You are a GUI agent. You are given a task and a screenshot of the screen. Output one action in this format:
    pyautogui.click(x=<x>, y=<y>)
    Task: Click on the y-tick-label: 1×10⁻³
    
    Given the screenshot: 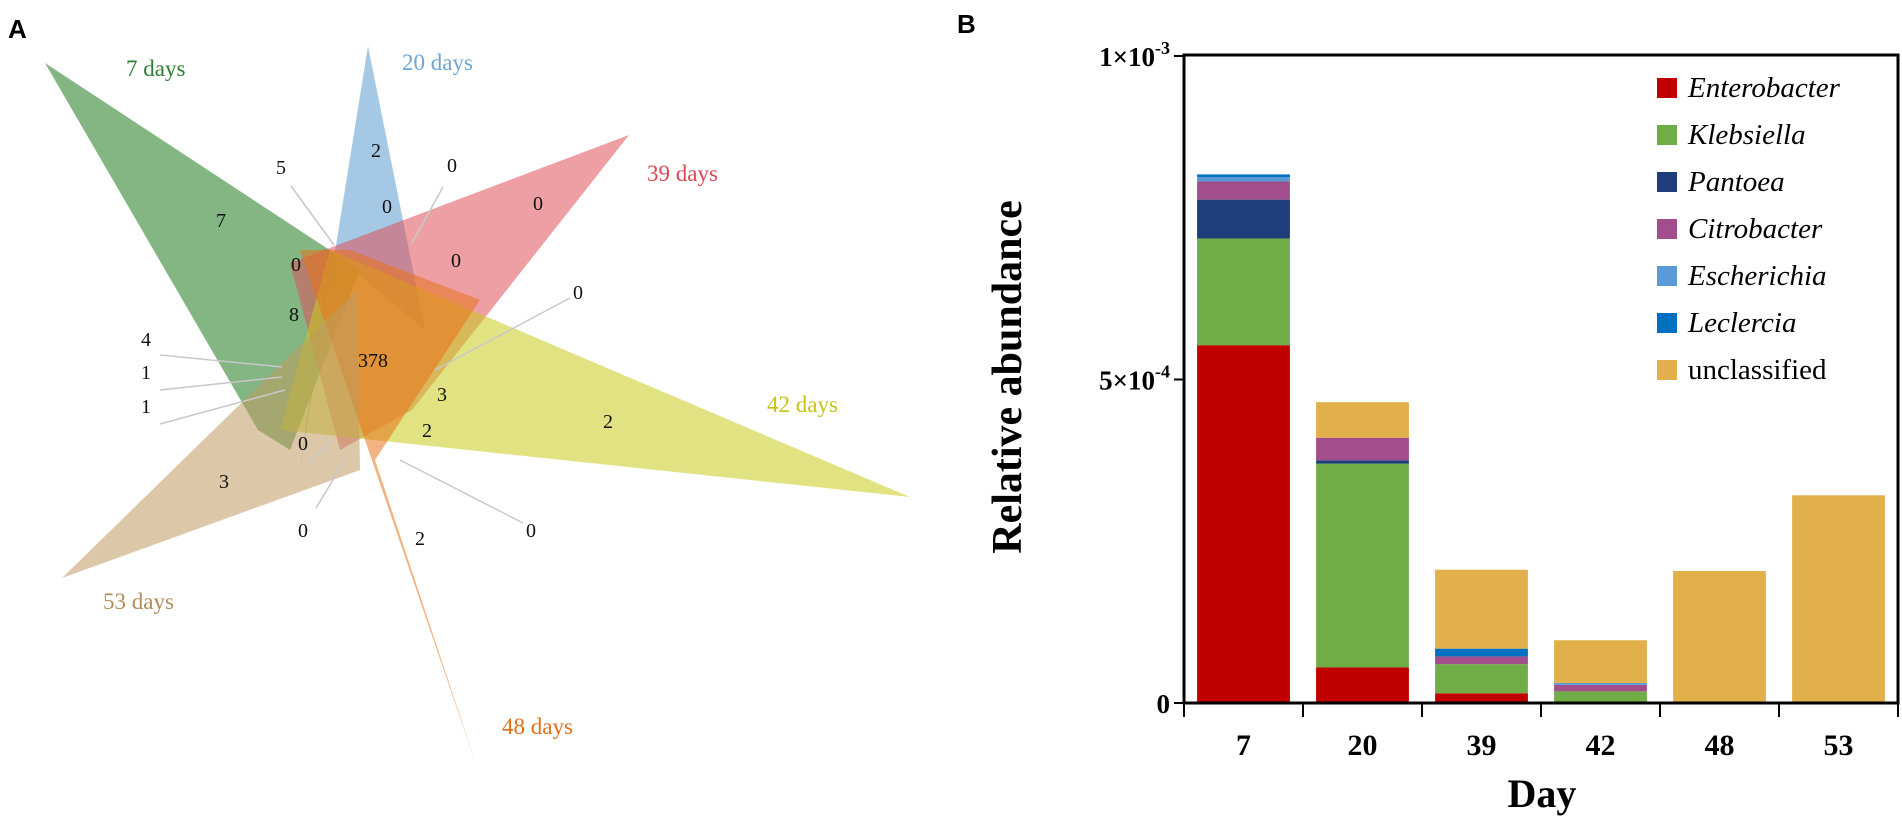 What is the action you would take?
    pyautogui.click(x=1134, y=55)
    